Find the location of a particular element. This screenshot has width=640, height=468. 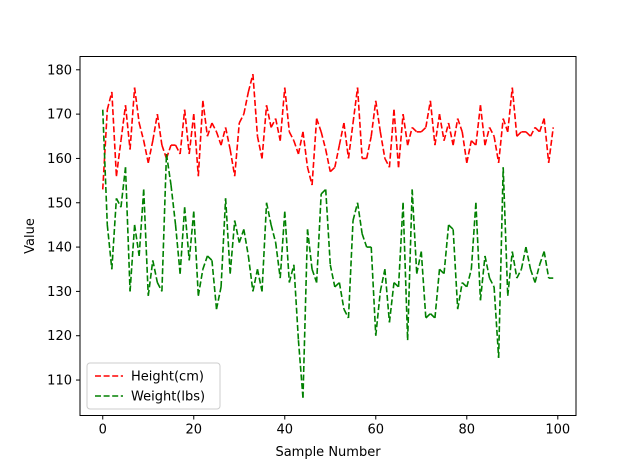

legend: Height(cm) Weight(lbs) is located at coordinates (153, 386).